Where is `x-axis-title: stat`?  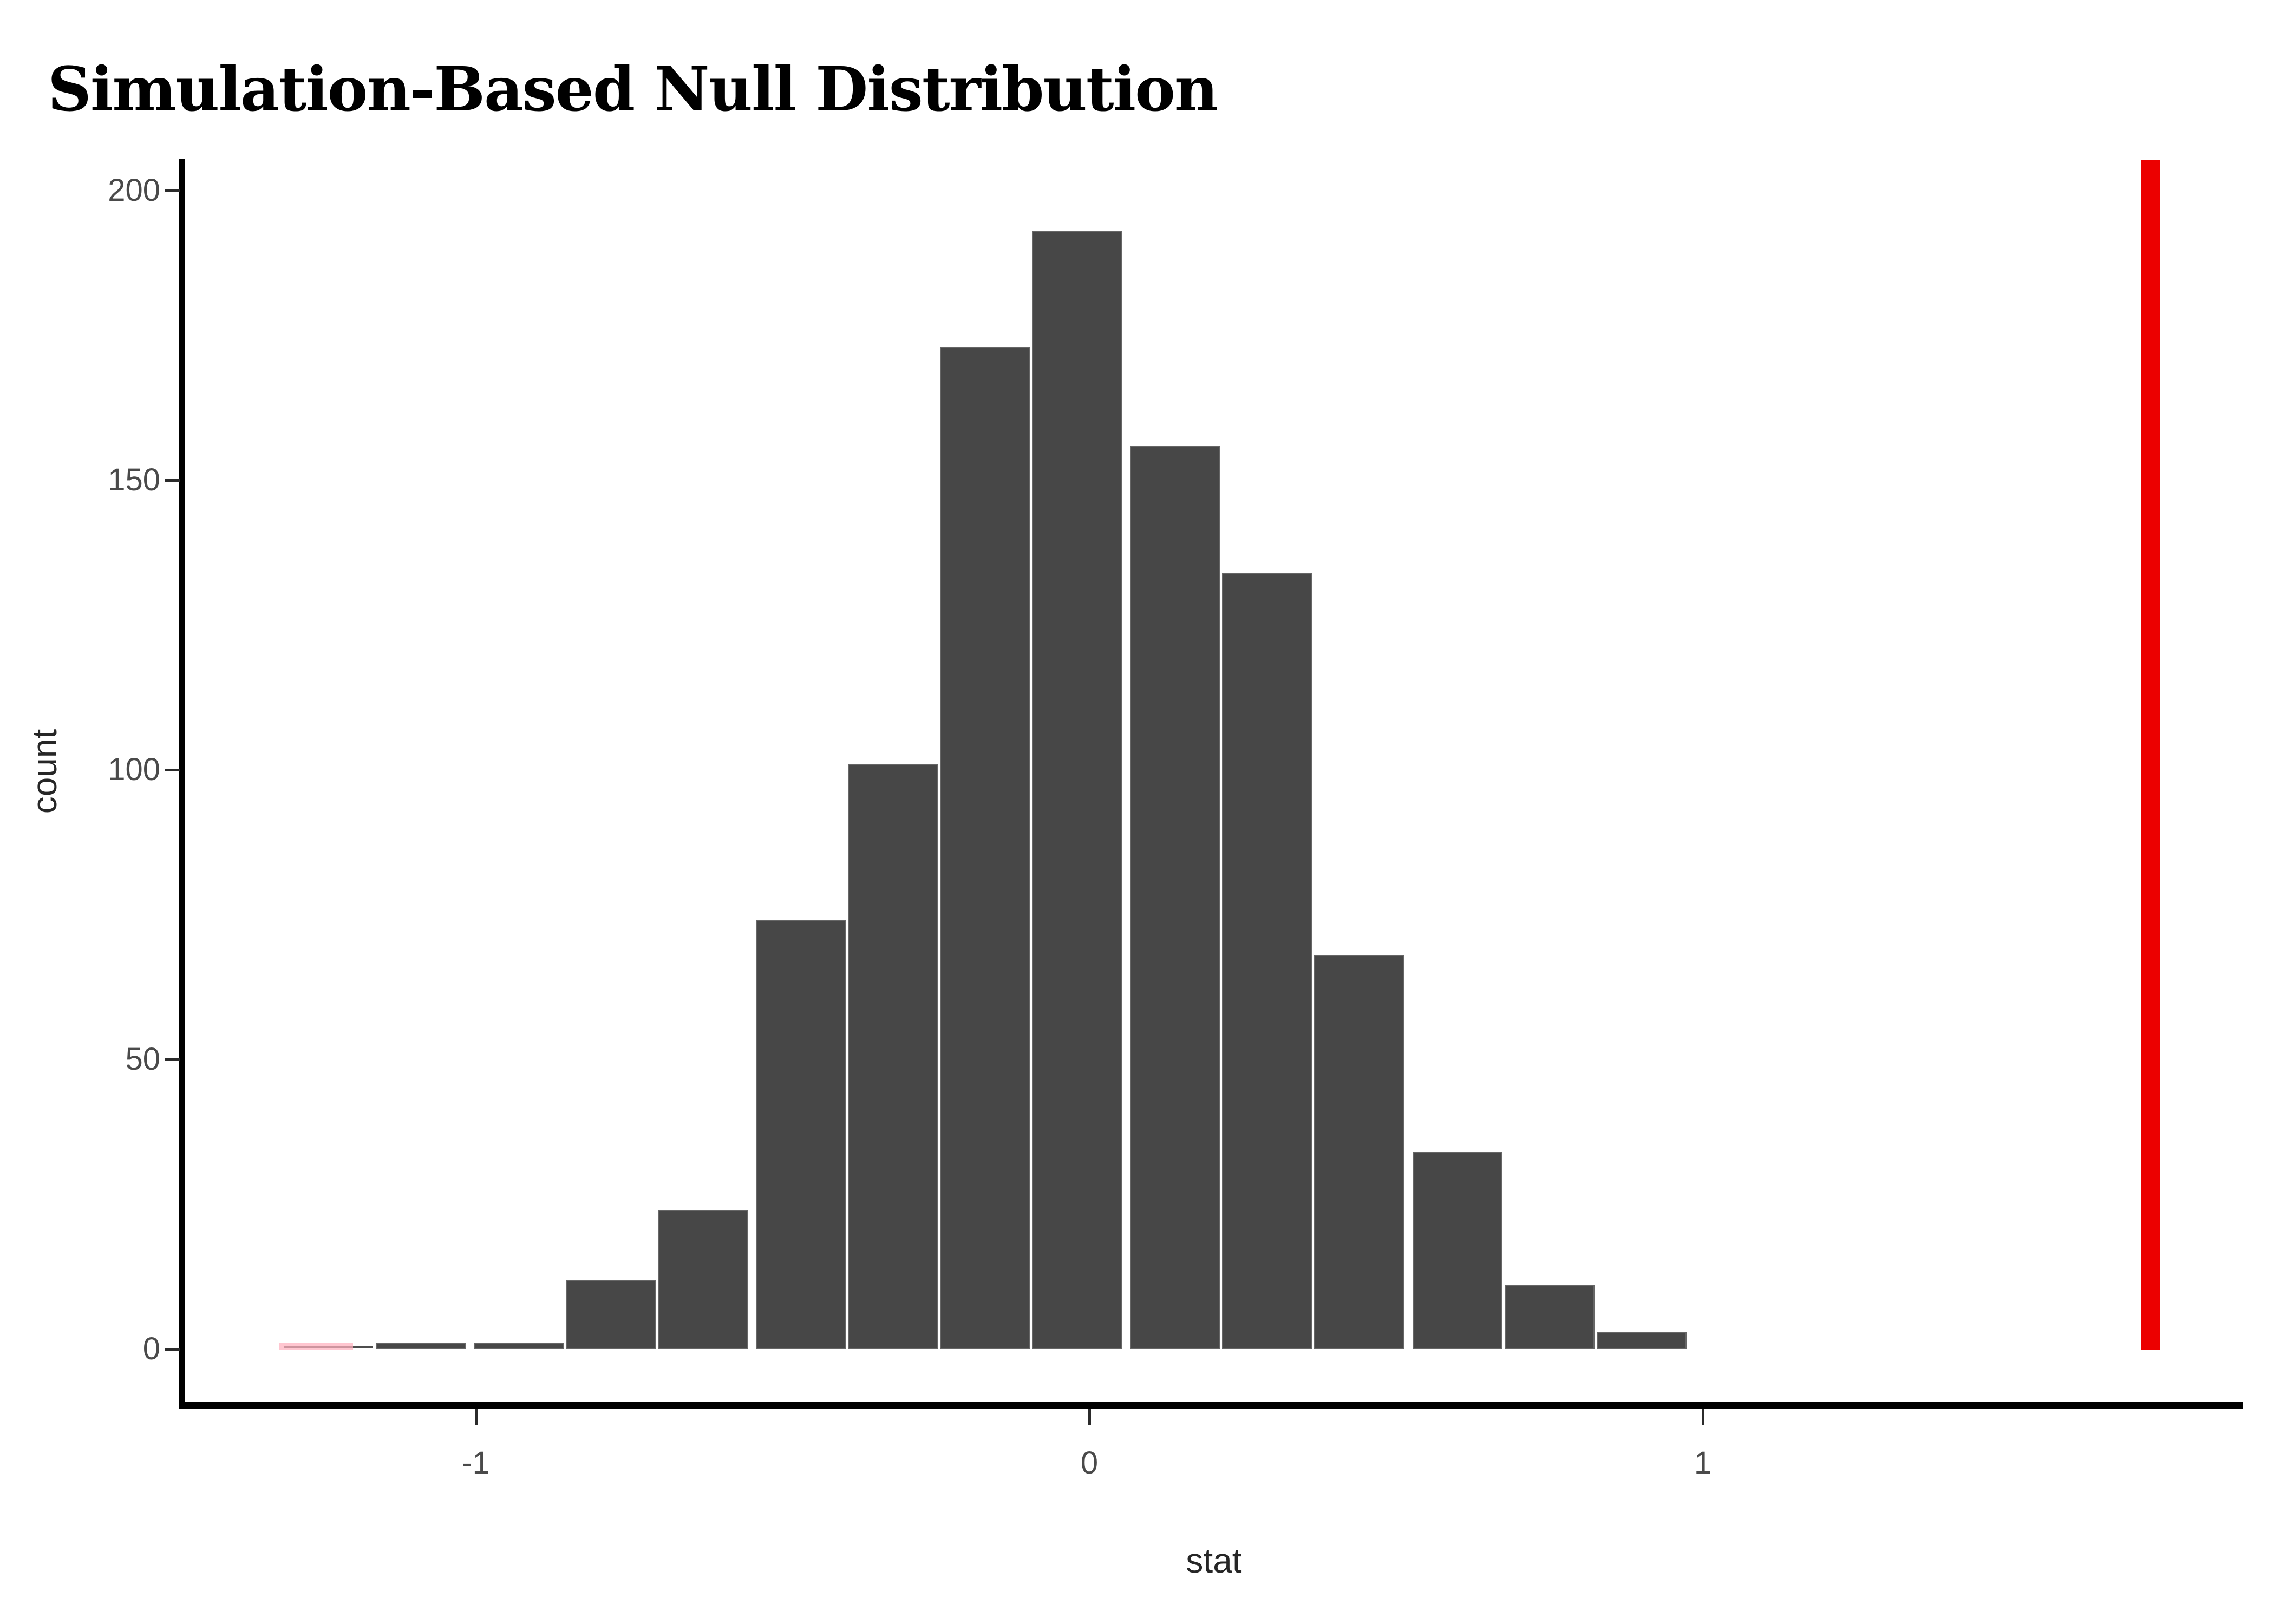
x-axis-title: stat is located at coordinates (1214, 1560).